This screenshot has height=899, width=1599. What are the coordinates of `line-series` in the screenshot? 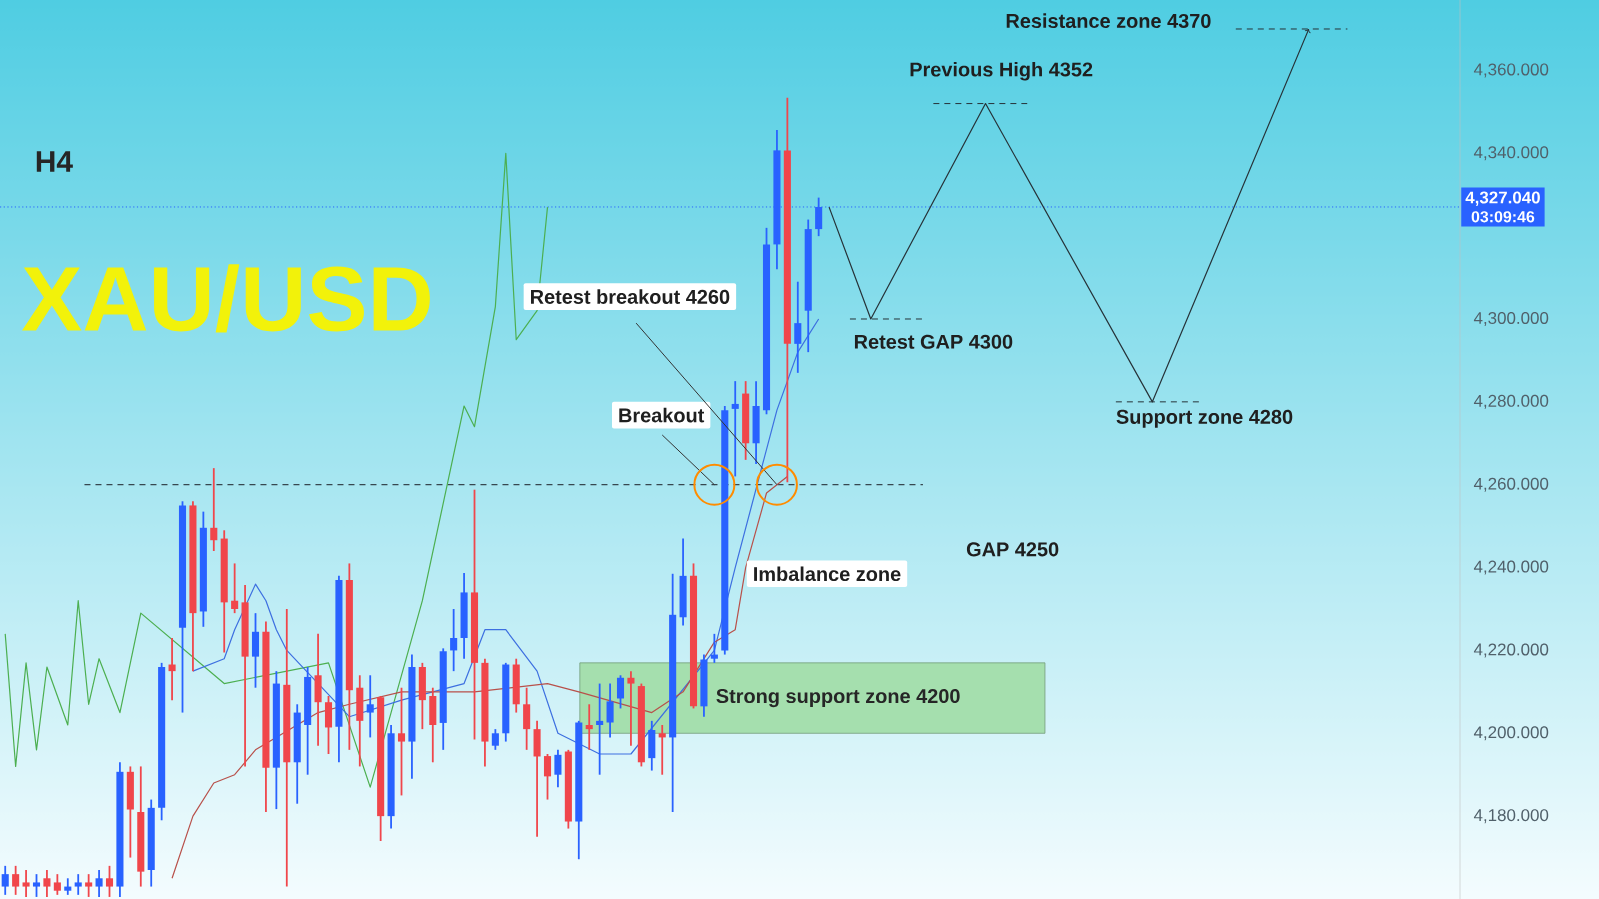 It's located at (1069, 215).